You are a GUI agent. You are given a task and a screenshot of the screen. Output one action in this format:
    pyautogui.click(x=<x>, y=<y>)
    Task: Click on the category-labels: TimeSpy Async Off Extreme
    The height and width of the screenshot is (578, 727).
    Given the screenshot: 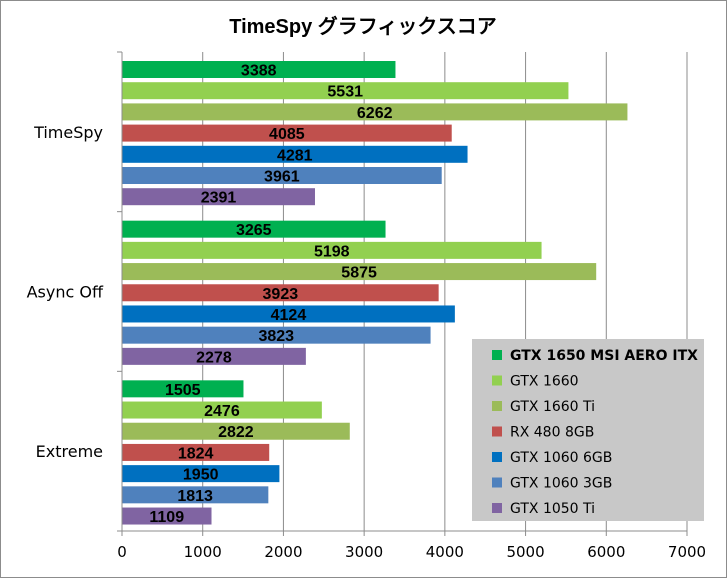 What is the action you would take?
    pyautogui.click(x=65, y=292)
    